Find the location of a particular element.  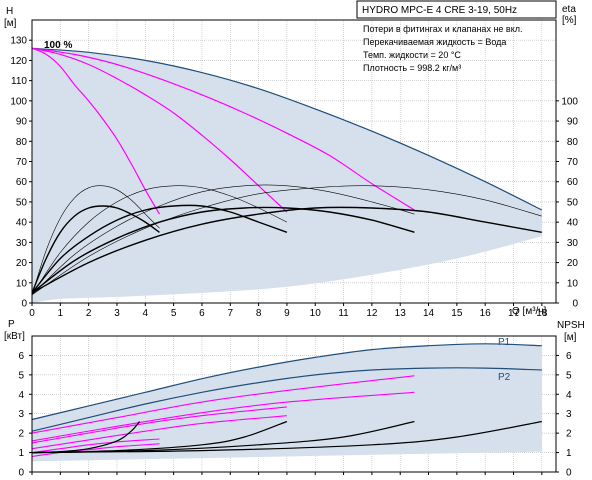

x-tick-label: 10 is located at coordinates (316, 313).